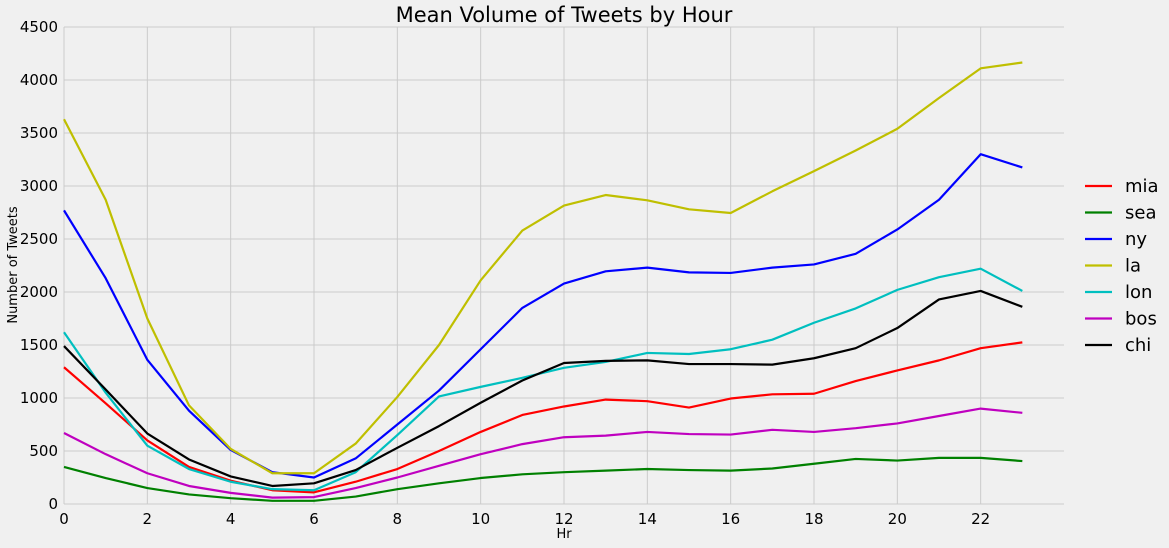  What do you see at coordinates (524, 519) in the screenshot?
I see `x-tick-labels: 0 2 4 6 8 10 12 14 16 18 20 22` at bounding box center [524, 519].